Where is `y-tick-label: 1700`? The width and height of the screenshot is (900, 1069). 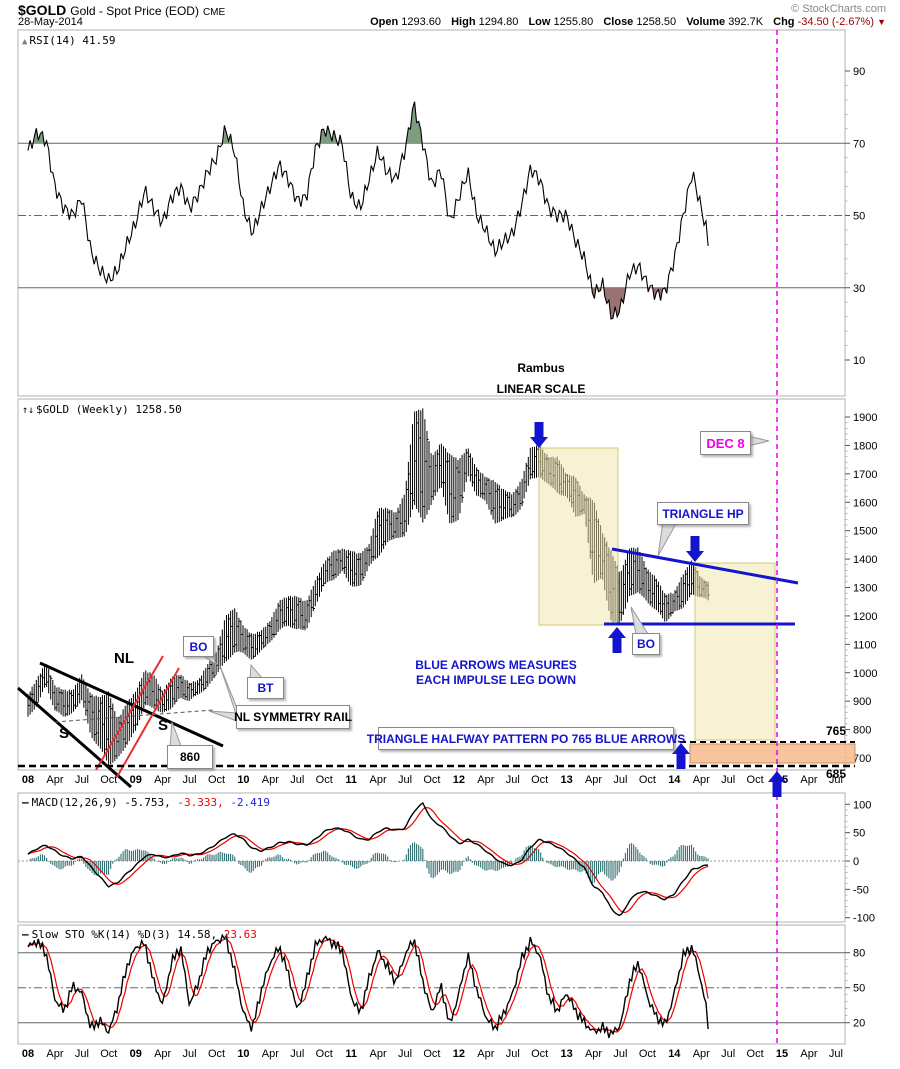 y-tick-label: 1700 is located at coordinates (865, 475).